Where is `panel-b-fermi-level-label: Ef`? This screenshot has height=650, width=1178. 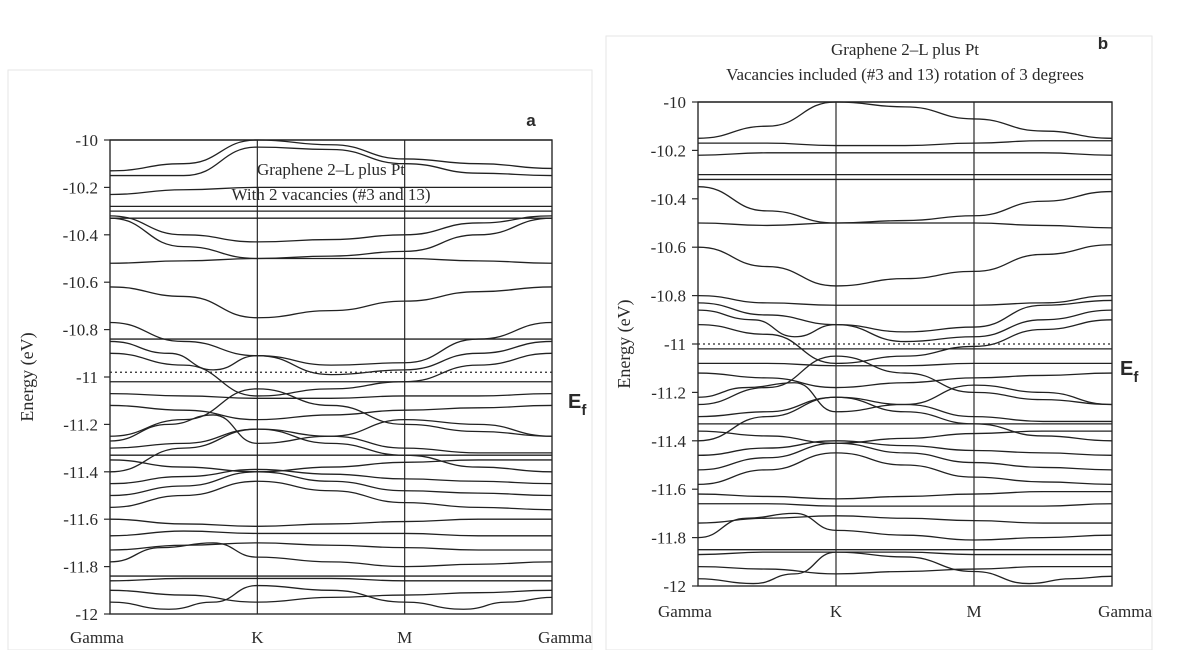
panel-b-fermi-level-label: Ef is located at coordinates (1129, 372).